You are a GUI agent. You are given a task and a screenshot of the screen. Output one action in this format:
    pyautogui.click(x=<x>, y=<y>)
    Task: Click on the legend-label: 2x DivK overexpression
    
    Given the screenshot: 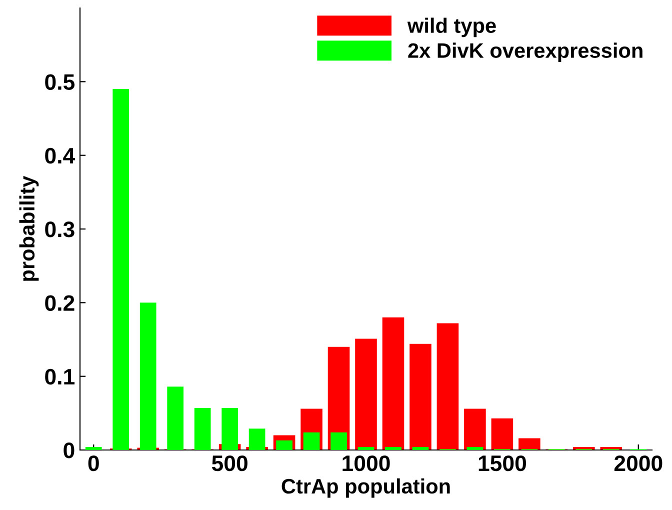 What is the action you would take?
    pyautogui.click(x=525, y=52)
    